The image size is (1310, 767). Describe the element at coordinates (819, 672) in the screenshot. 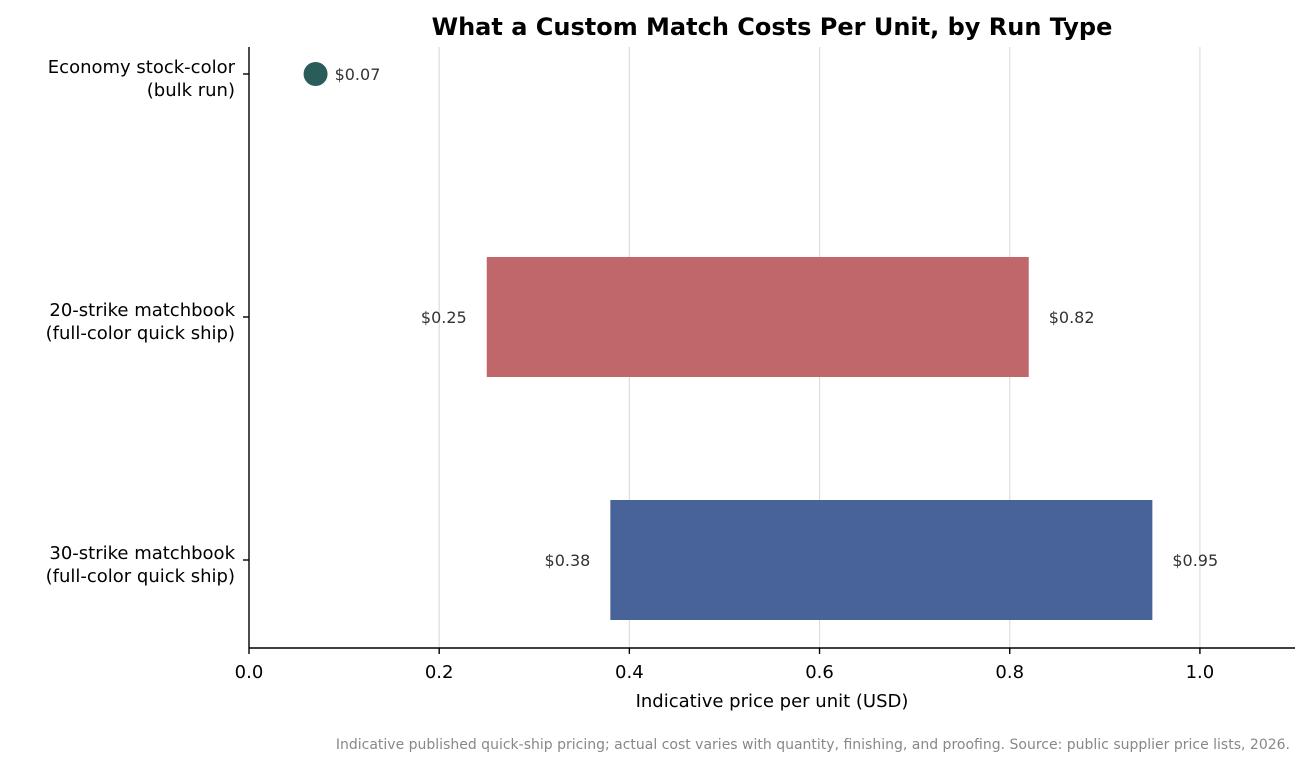

I see `x-tick-label: 0.6` at that location.